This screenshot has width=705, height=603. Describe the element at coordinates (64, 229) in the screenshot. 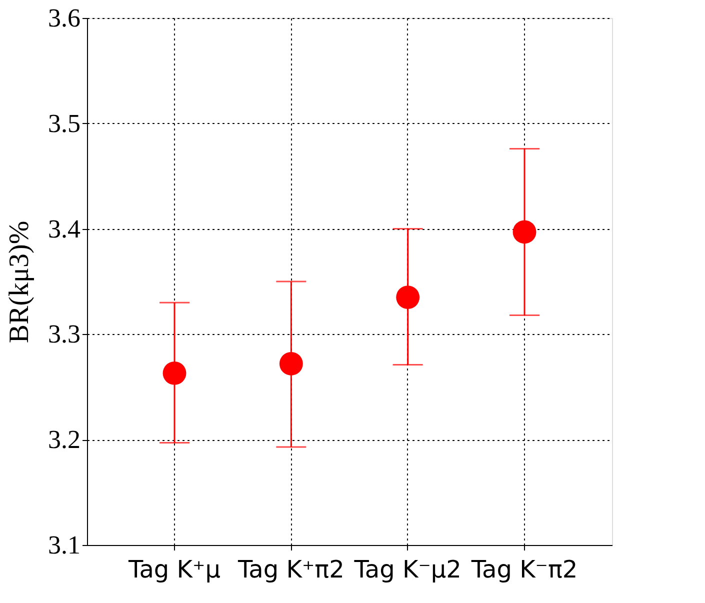

I see `y-tick-label: 3.4` at that location.